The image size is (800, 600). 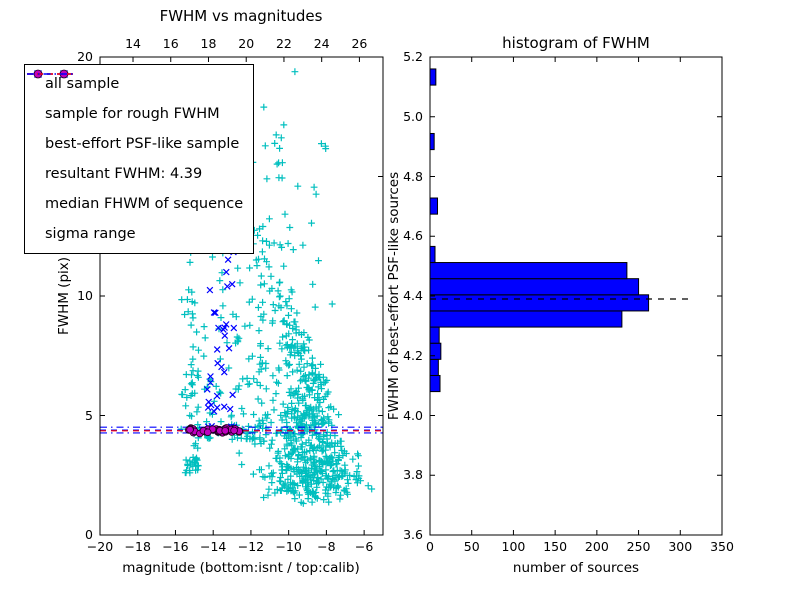 I want to click on tick-label: 4.4, so click(x=413, y=295).